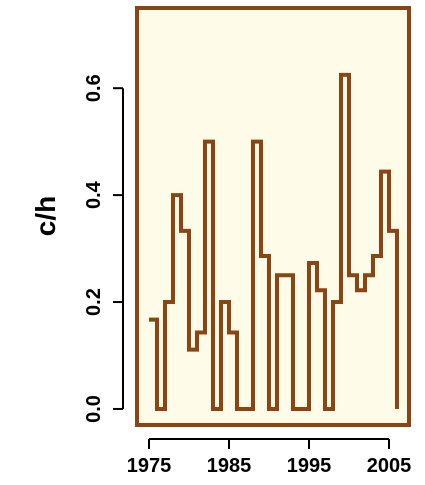 This screenshot has height=485, width=425. Describe the element at coordinates (389, 466) in the screenshot. I see `x-tick-label: 2005` at that location.